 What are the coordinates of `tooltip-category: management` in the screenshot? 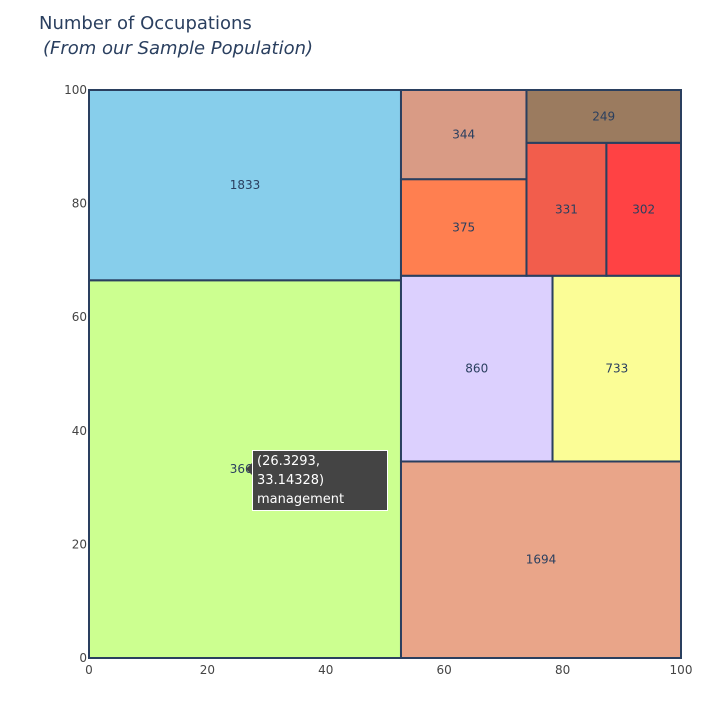 It's located at (301, 499).